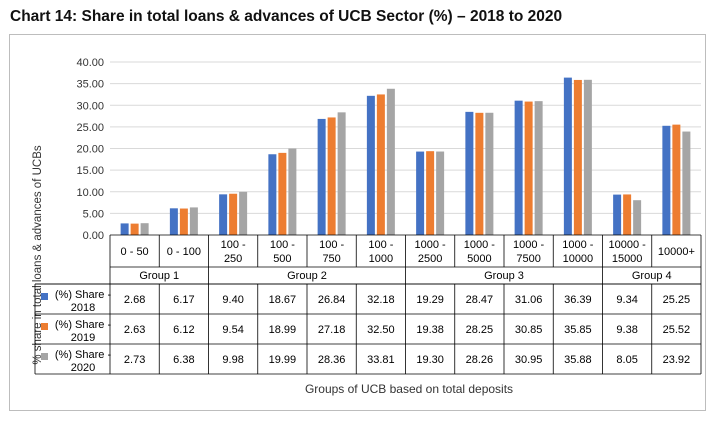 Image resolution: width=713 pixels, height=423 pixels. What do you see at coordinates (183, 330) in the screenshot?
I see `data-value-label: 6.12` at bounding box center [183, 330].